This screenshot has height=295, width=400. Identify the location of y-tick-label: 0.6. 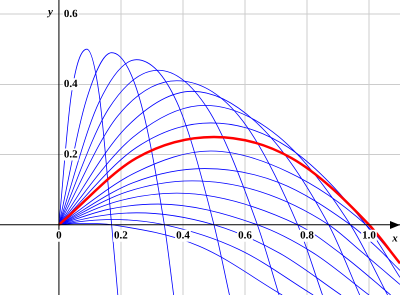
(71, 14).